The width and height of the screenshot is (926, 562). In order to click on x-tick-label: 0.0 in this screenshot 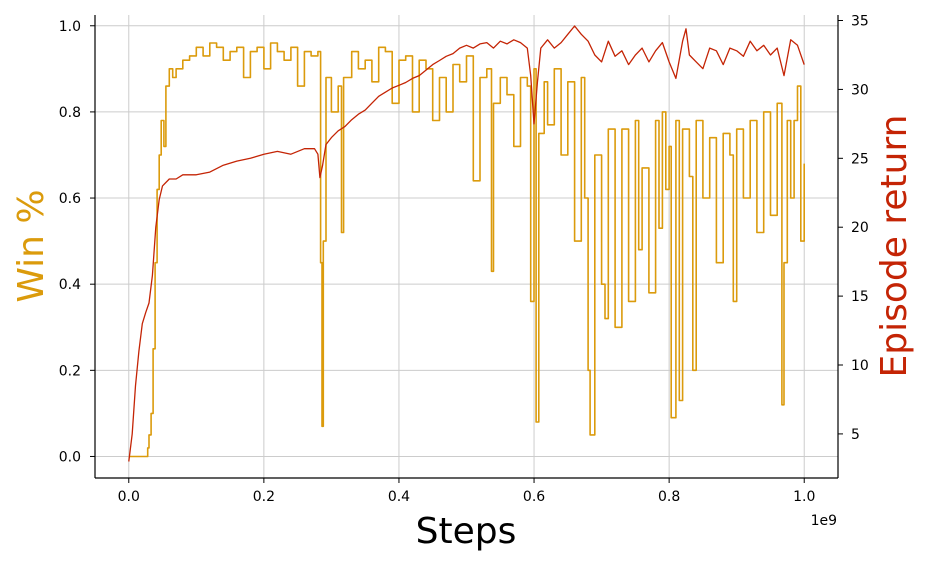, I will do `click(129, 497)`.